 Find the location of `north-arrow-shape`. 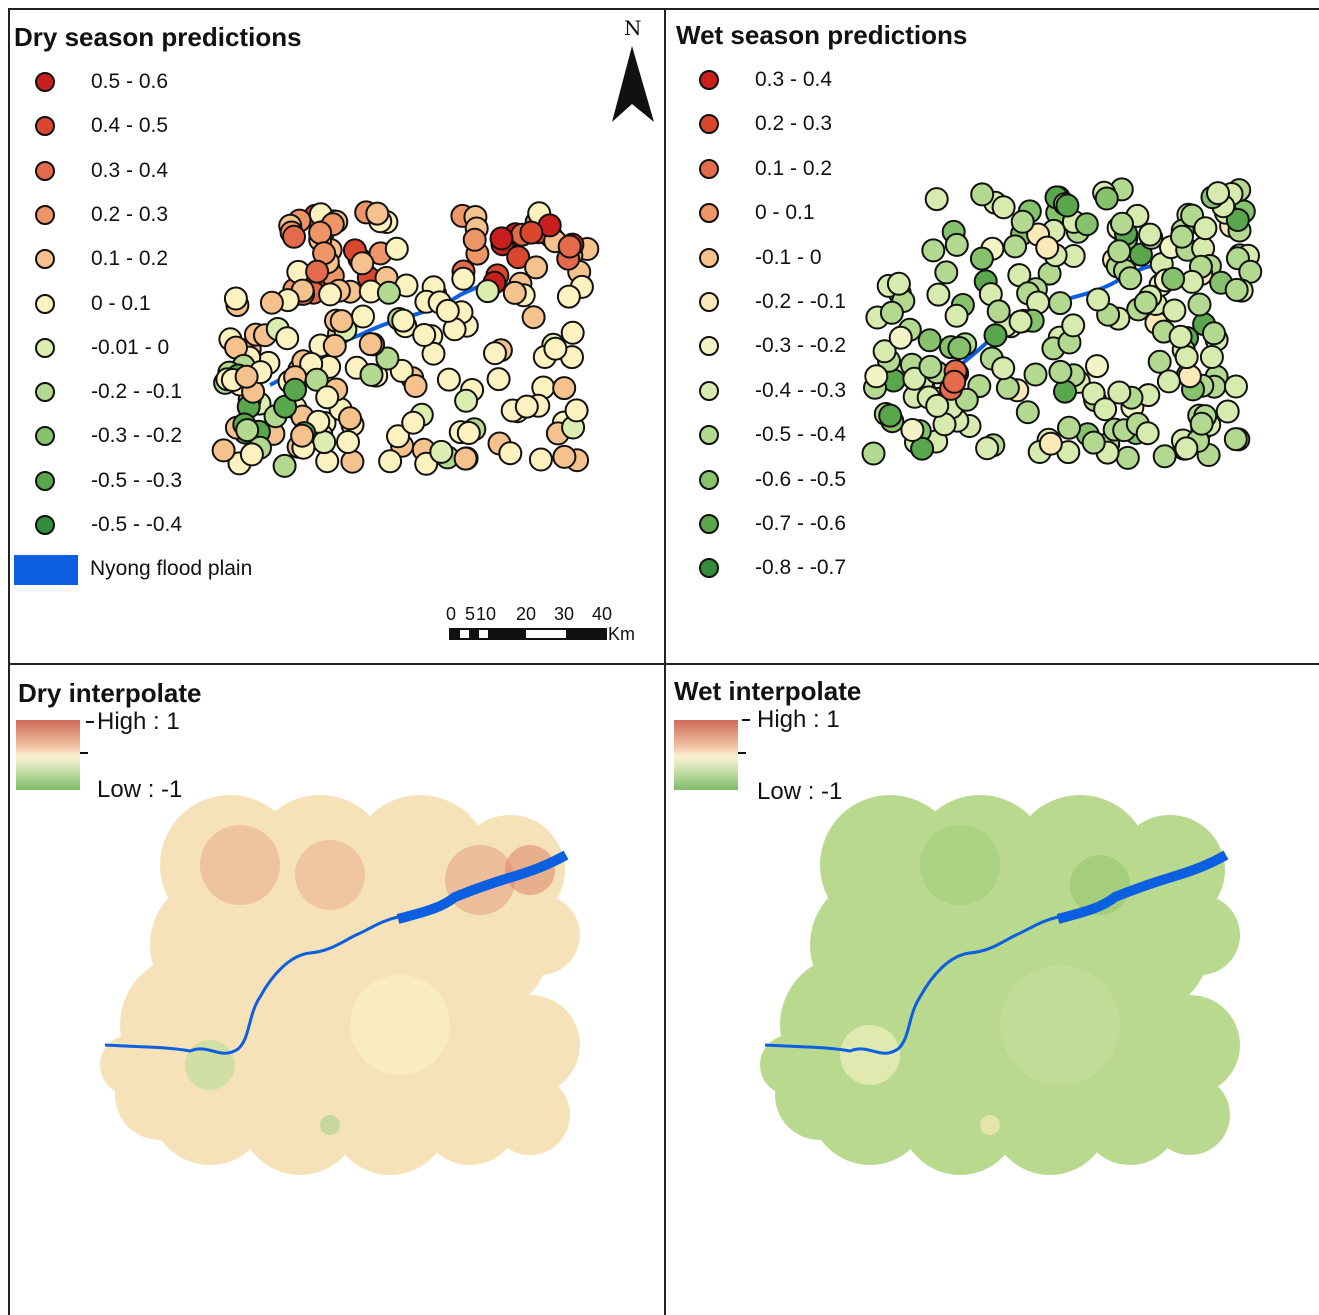

north-arrow-shape is located at coordinates (633, 84).